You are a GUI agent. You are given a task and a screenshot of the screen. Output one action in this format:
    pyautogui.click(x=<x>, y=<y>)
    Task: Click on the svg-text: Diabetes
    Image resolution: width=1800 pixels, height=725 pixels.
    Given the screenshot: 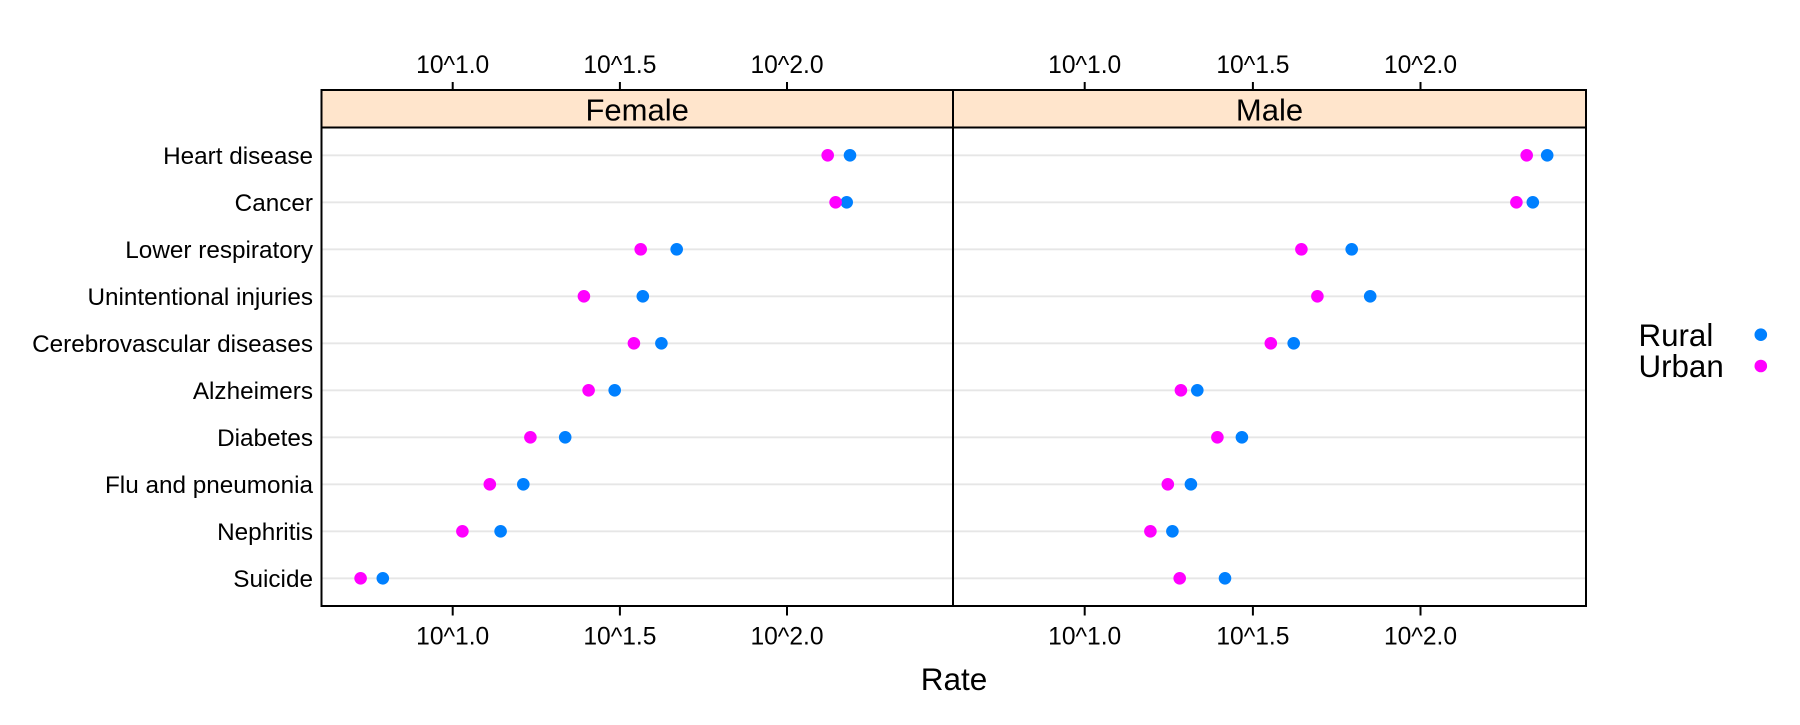 What is the action you would take?
    pyautogui.click(x=265, y=438)
    